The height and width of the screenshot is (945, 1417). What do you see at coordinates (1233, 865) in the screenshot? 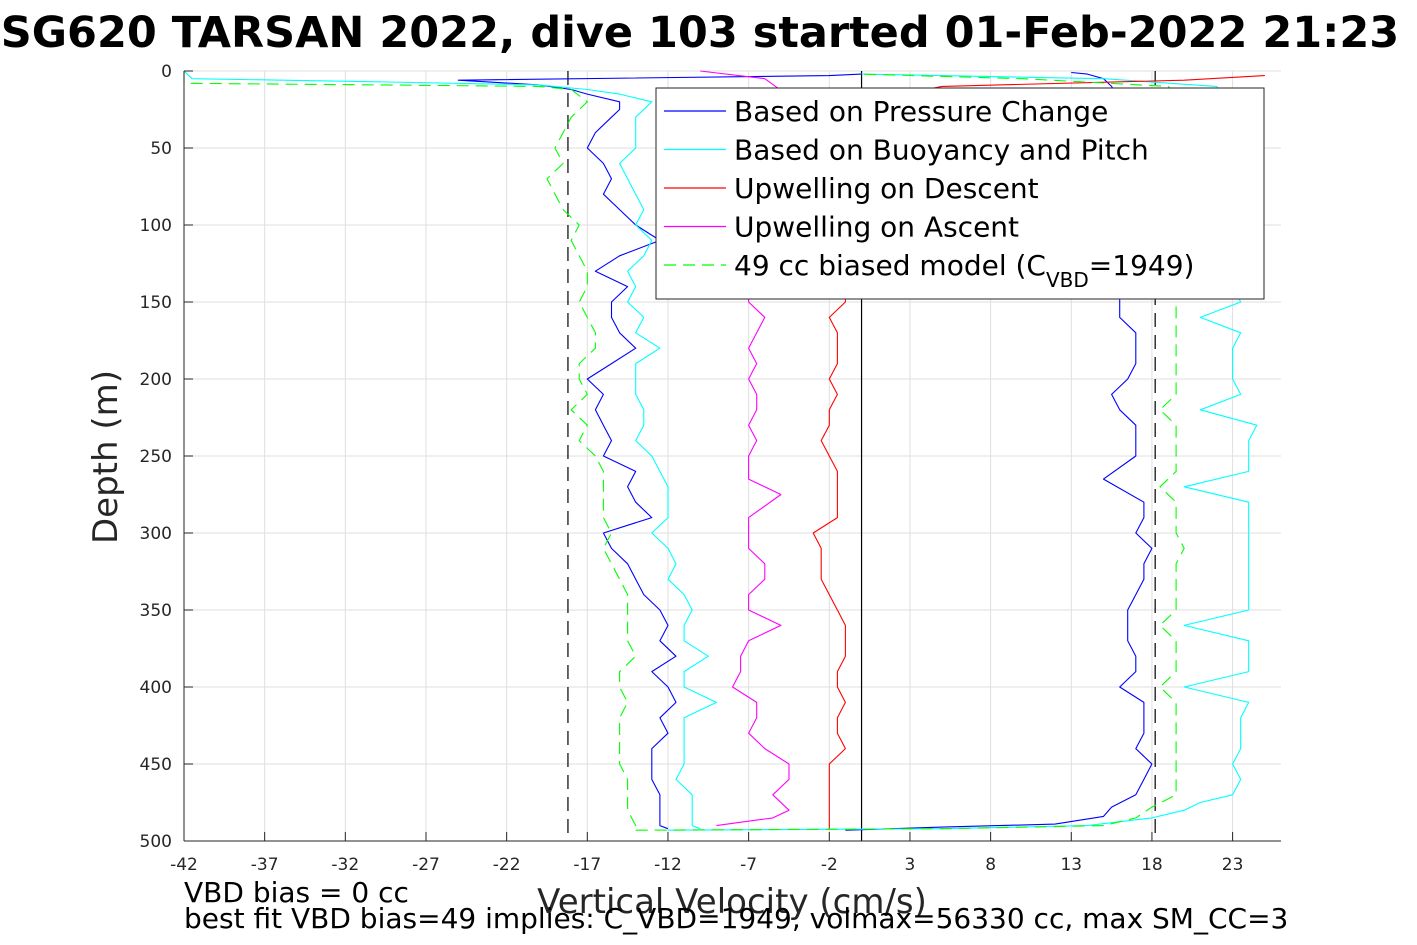
I see `x-tick-label: 23` at bounding box center [1233, 865].